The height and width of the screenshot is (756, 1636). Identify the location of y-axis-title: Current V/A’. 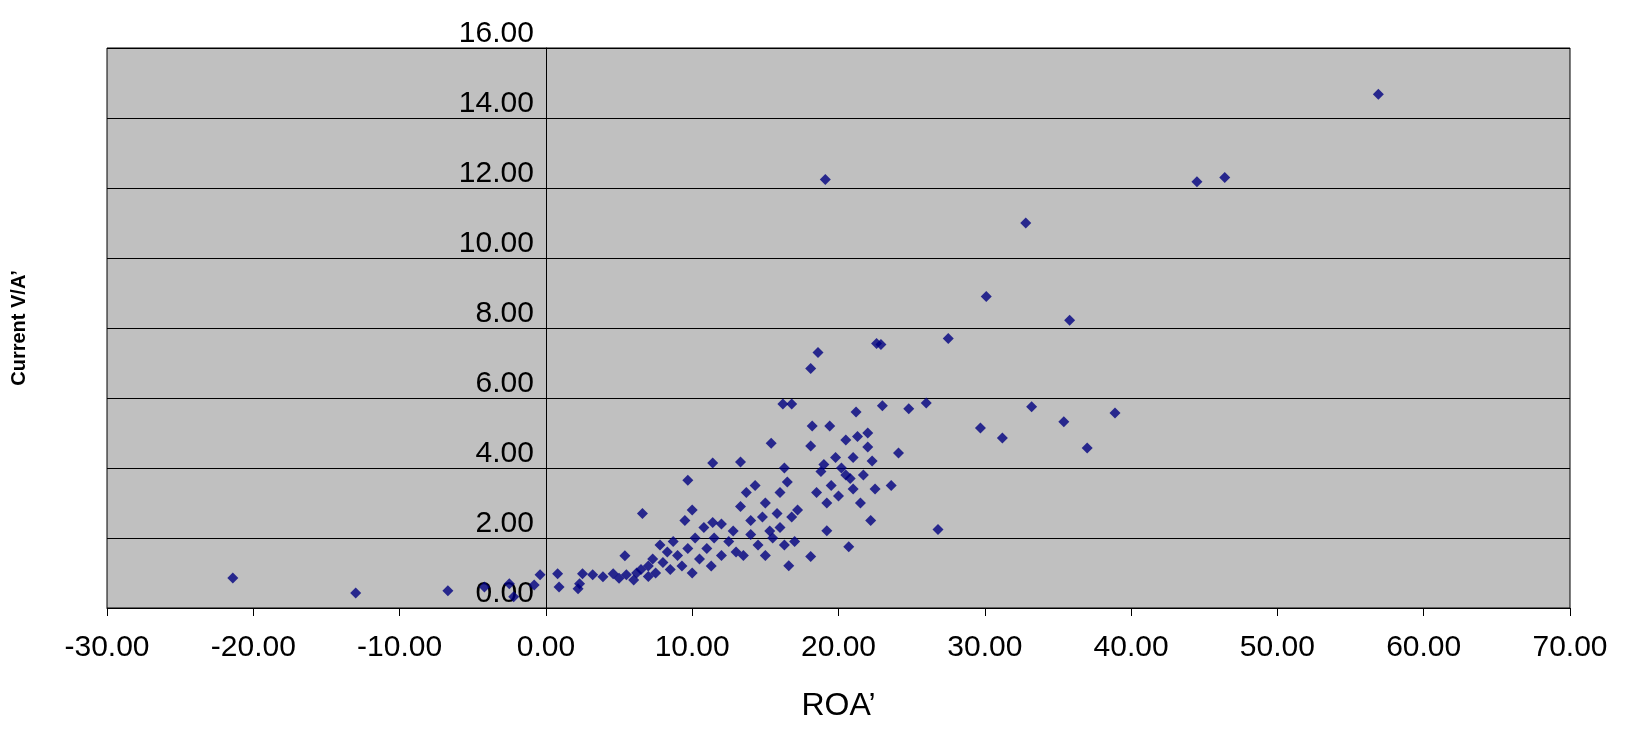
(18, 328).